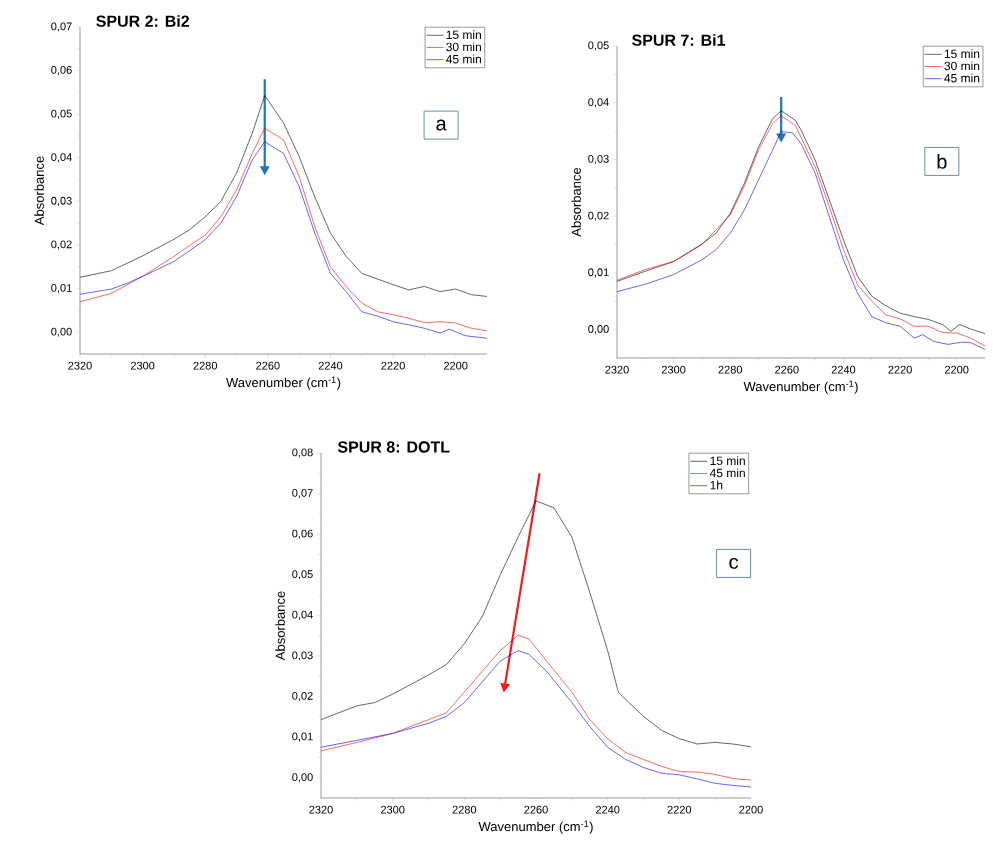 This screenshot has width=1004, height=854. I want to click on legend-label: 1h, so click(716, 485).